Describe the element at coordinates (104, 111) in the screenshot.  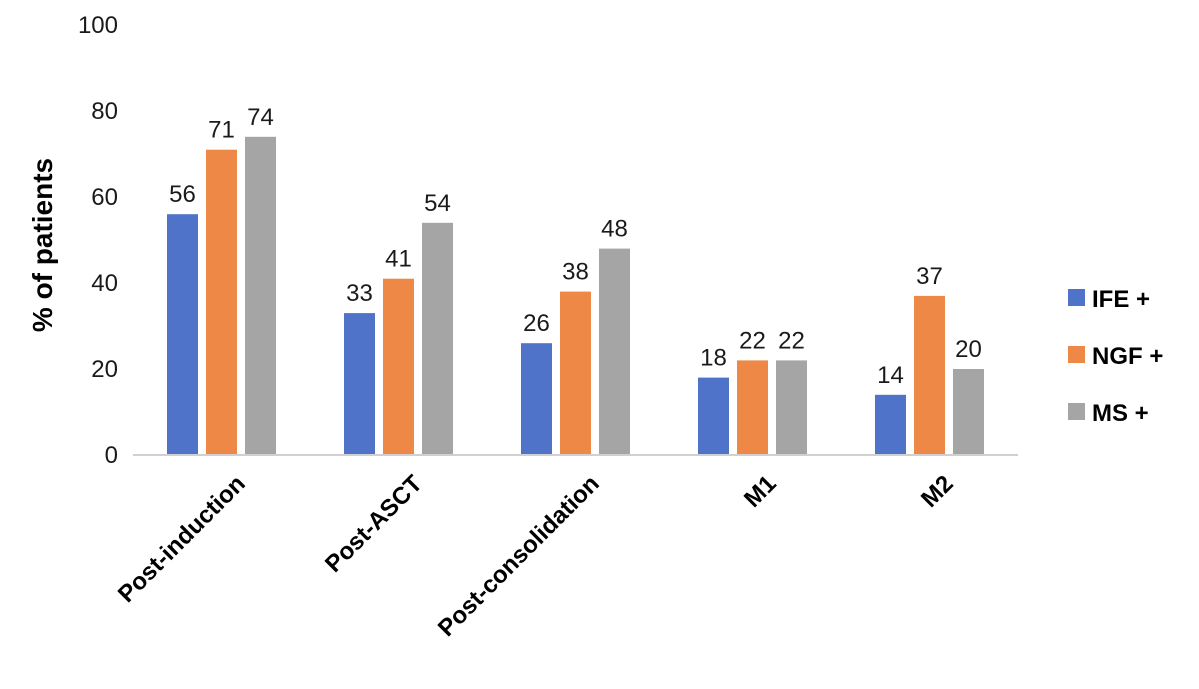
I see `y-tick-label: 80` at that location.